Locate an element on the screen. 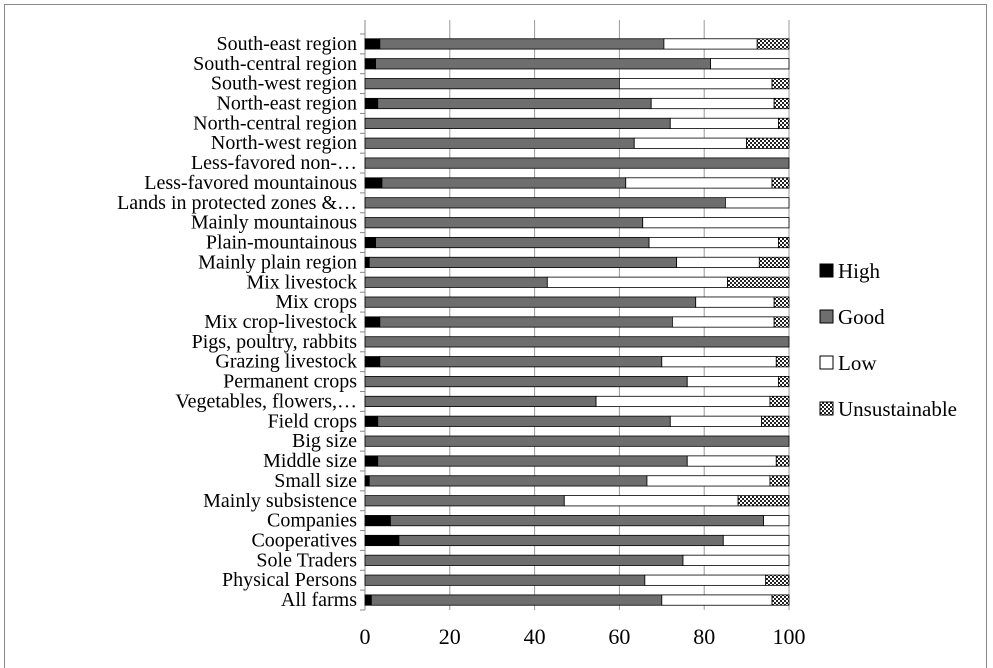 The height and width of the screenshot is (668, 993). category-label: North-west region is located at coordinates (284, 143).